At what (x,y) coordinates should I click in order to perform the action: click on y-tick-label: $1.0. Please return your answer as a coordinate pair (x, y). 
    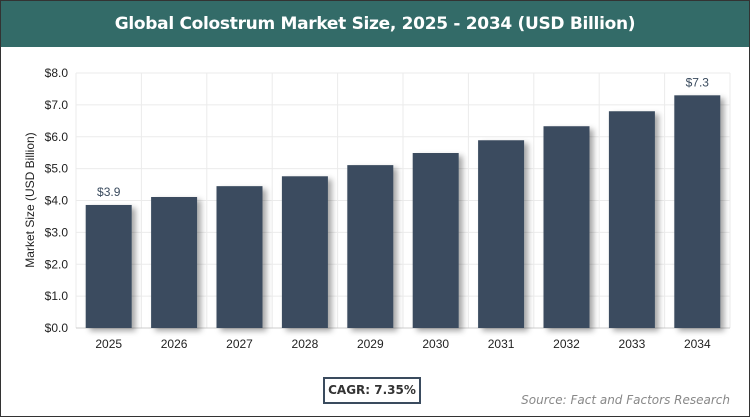
    Looking at the image, I should click on (57, 296).